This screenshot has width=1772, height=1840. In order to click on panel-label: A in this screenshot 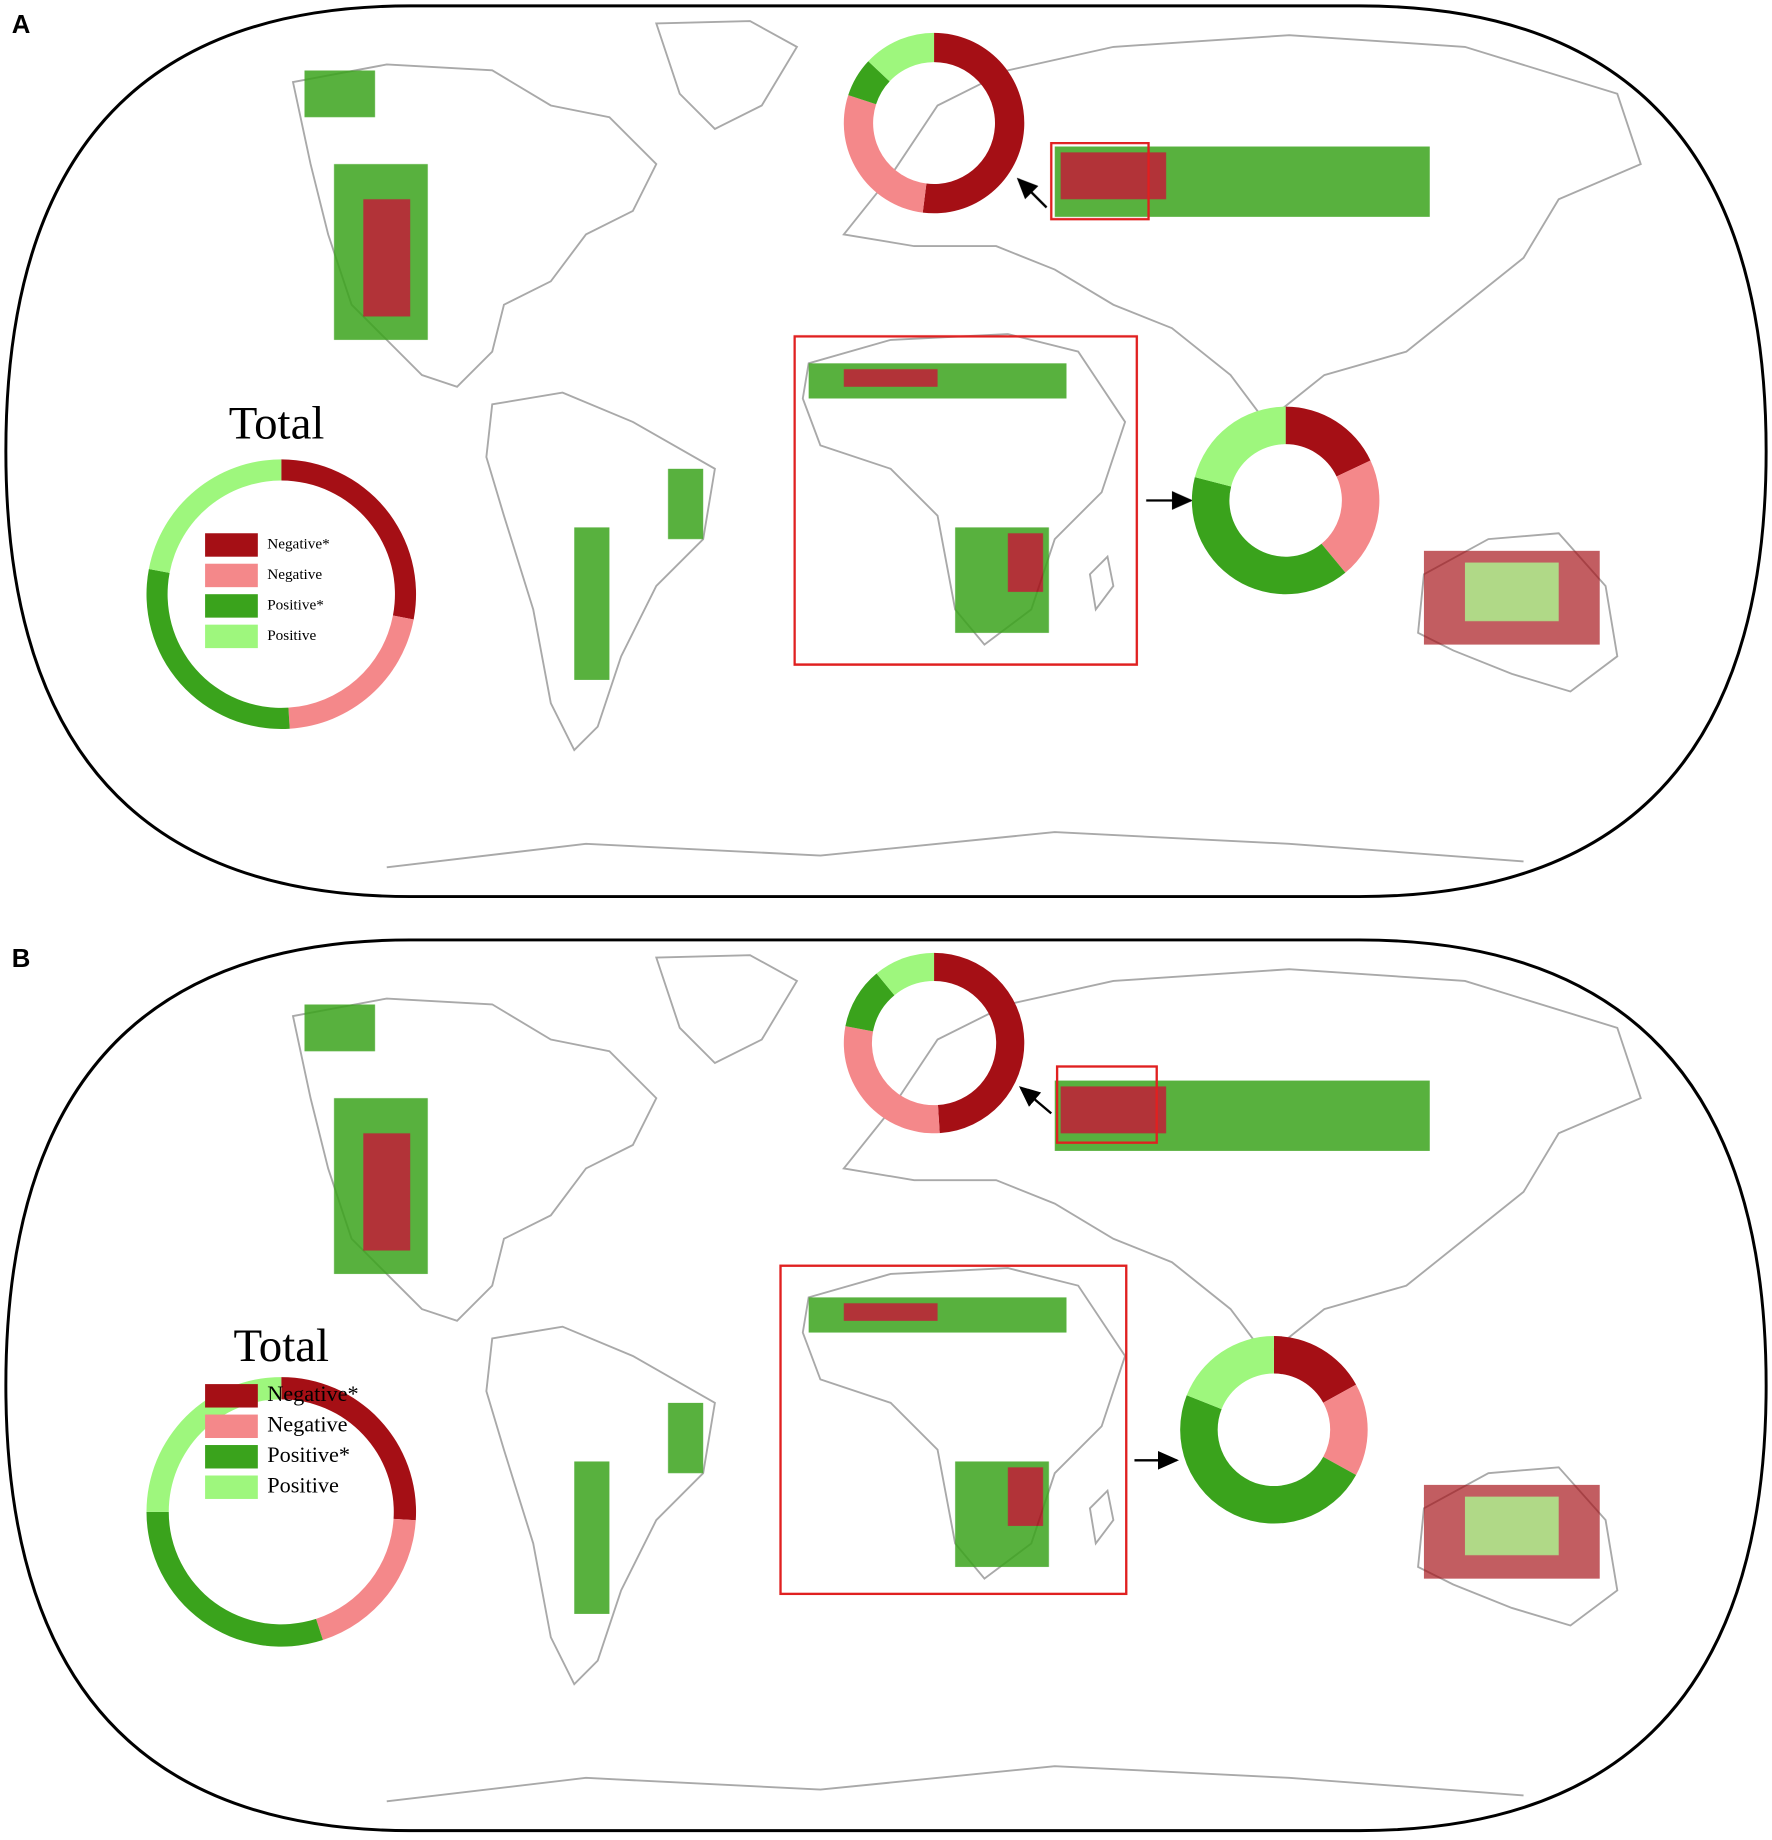, I will do `click(21, 25)`.